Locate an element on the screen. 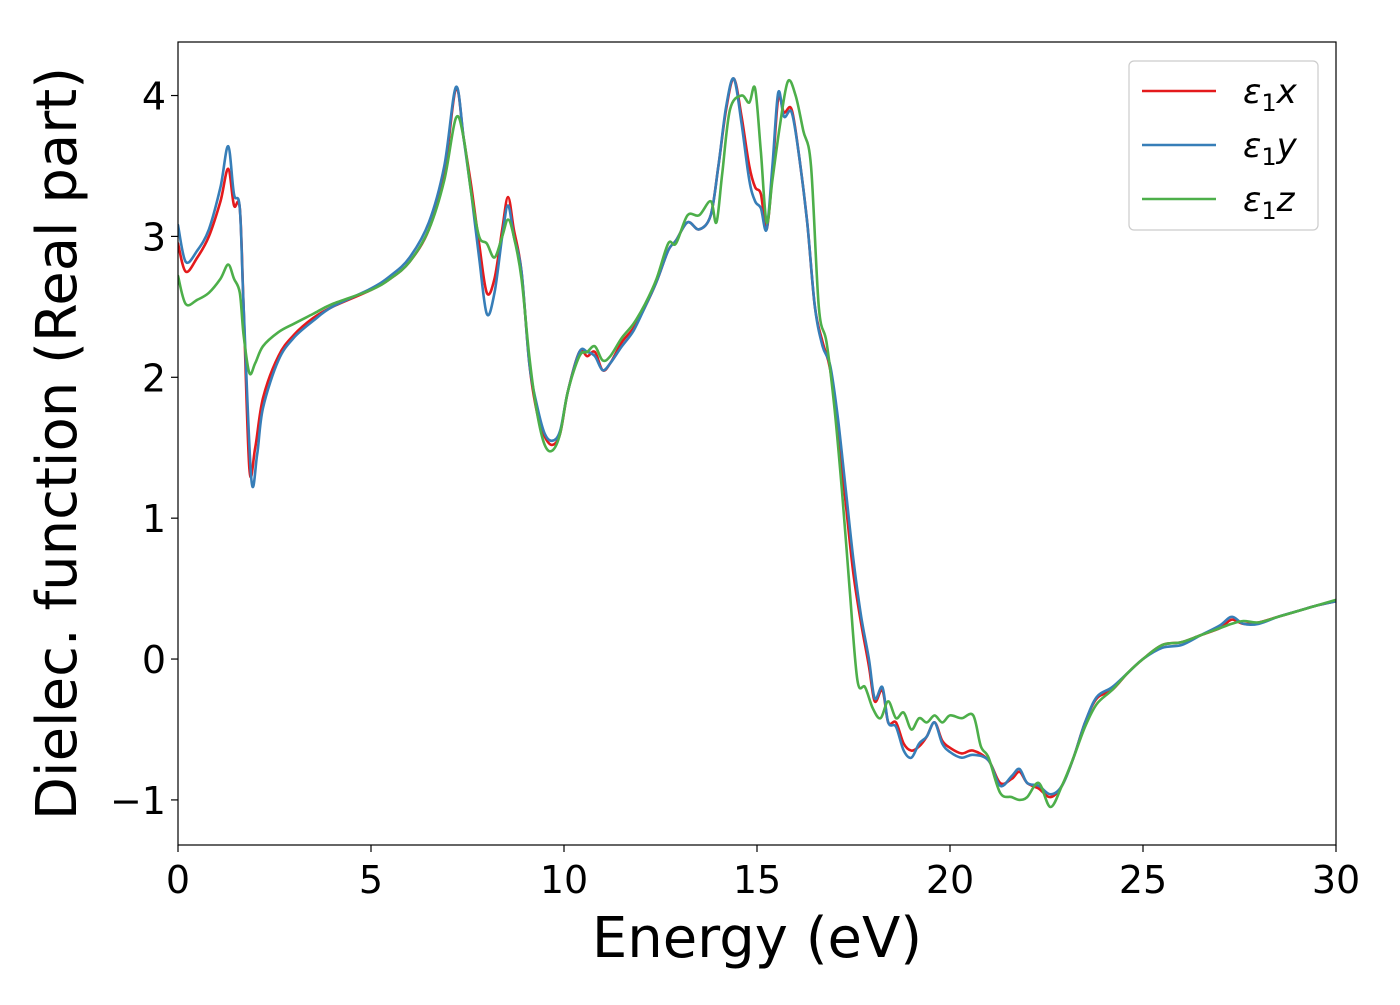 The height and width of the screenshot is (1005, 1400). y-tick-label: −1 is located at coordinates (138, 801).